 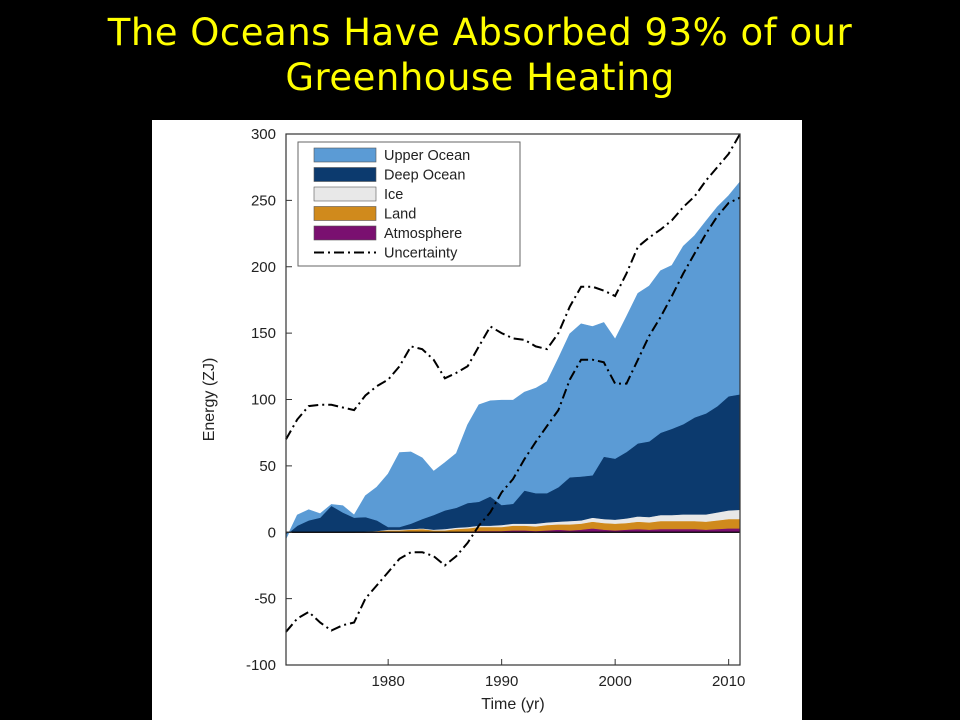 What do you see at coordinates (345, 155) in the screenshot?
I see `legend-swatch-upper-ocean` at bounding box center [345, 155].